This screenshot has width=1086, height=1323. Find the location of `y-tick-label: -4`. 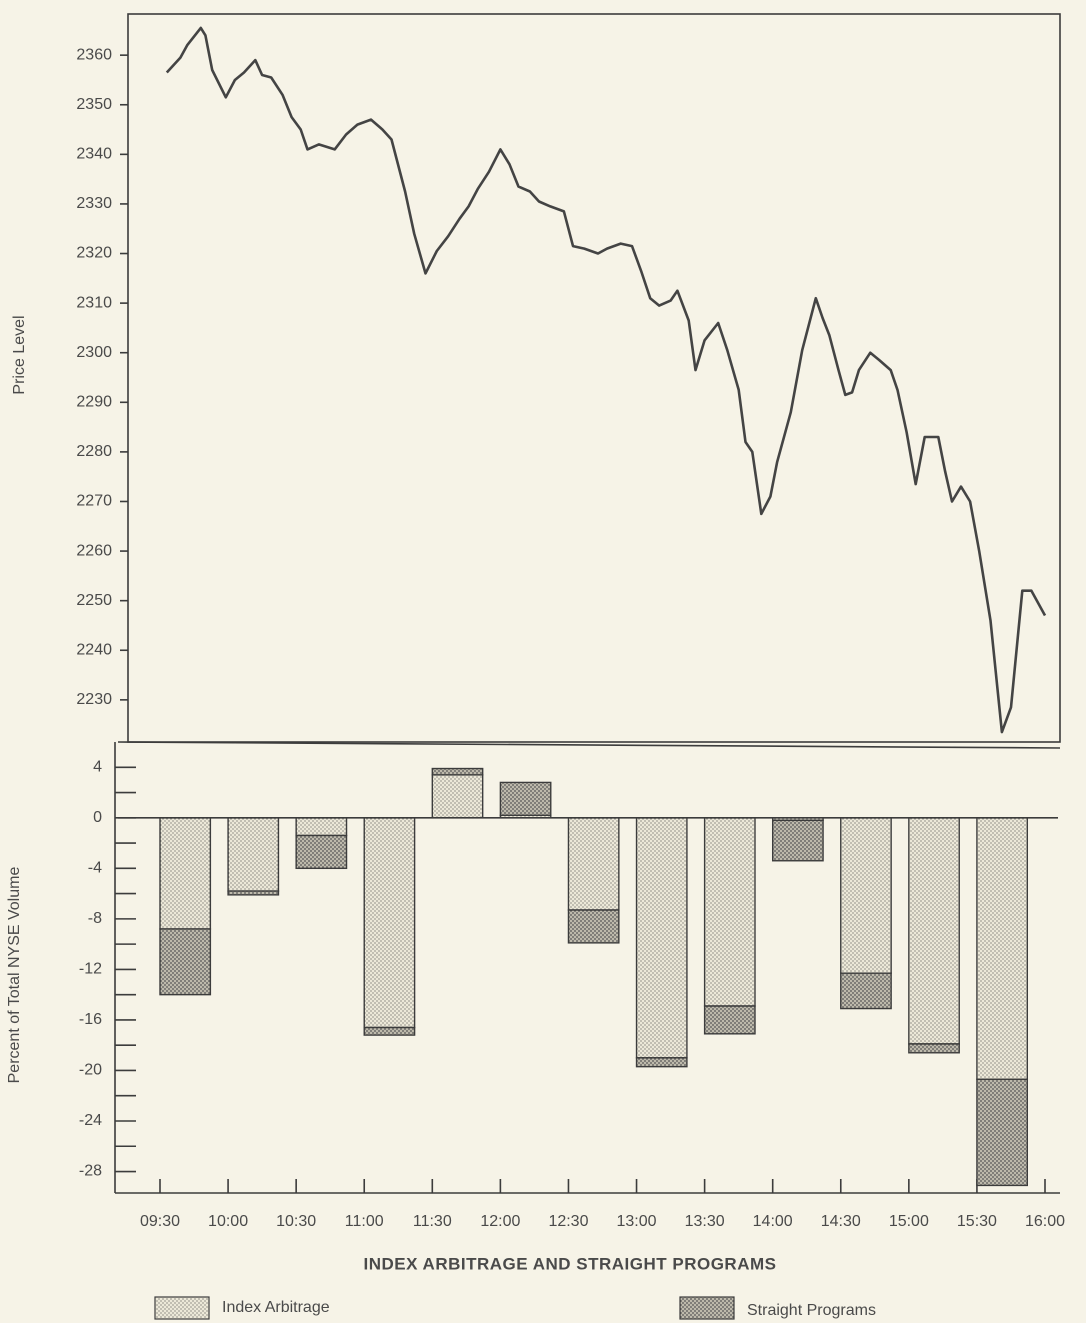

y-tick-label: -4 is located at coordinates (95, 868).